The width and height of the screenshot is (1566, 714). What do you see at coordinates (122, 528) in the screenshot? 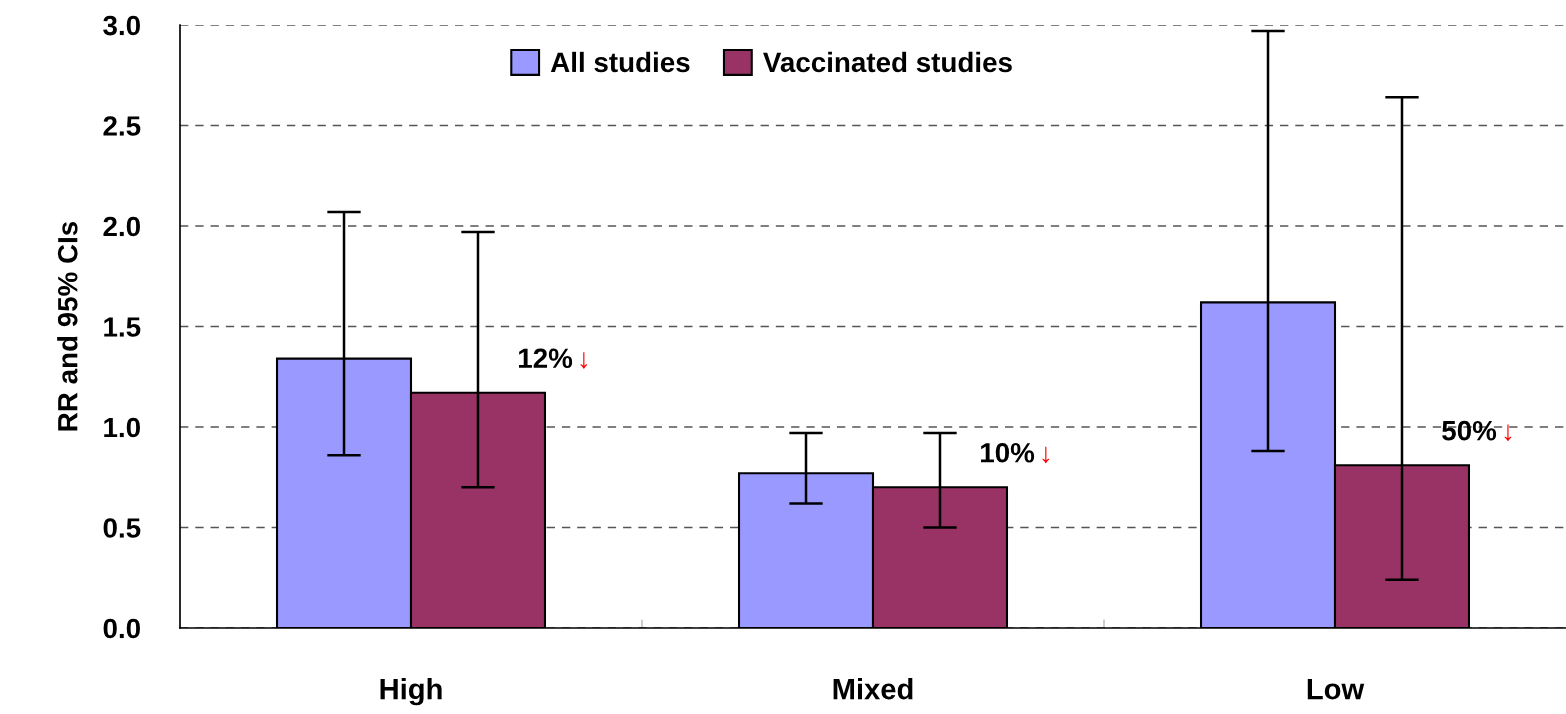
I see `y-tick-label: 0.5` at bounding box center [122, 528].